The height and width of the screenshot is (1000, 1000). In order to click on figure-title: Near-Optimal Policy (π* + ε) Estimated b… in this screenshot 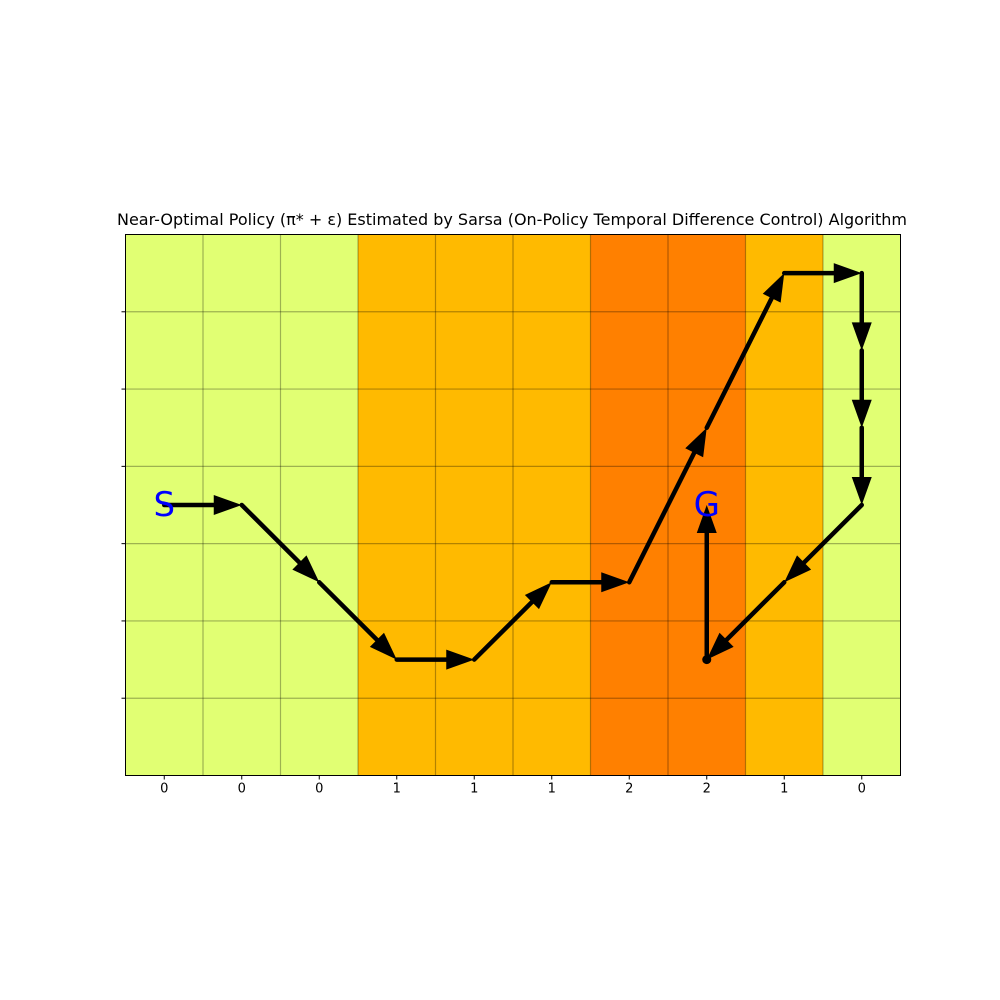, I will do `click(512, 219)`.